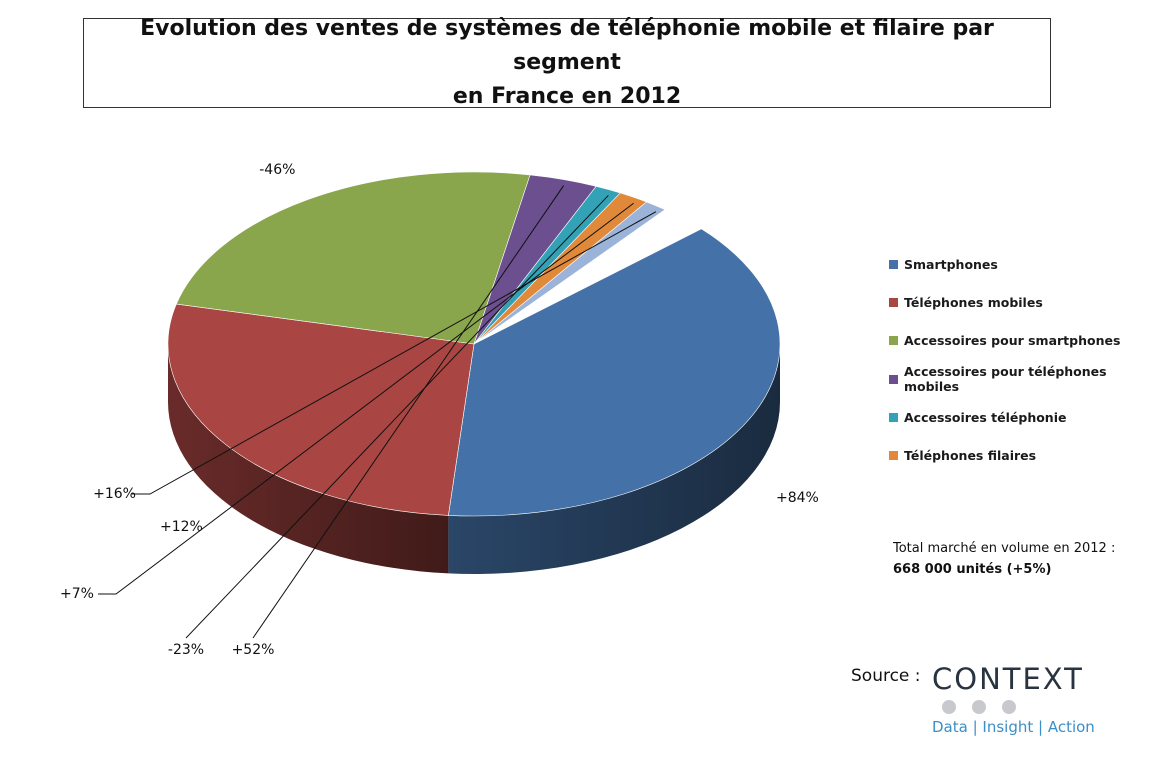  I want to click on legend-item-accessoires-pour-telephones-mobiles: Accessoires pour téléphones mobiles, so click(1025, 379).